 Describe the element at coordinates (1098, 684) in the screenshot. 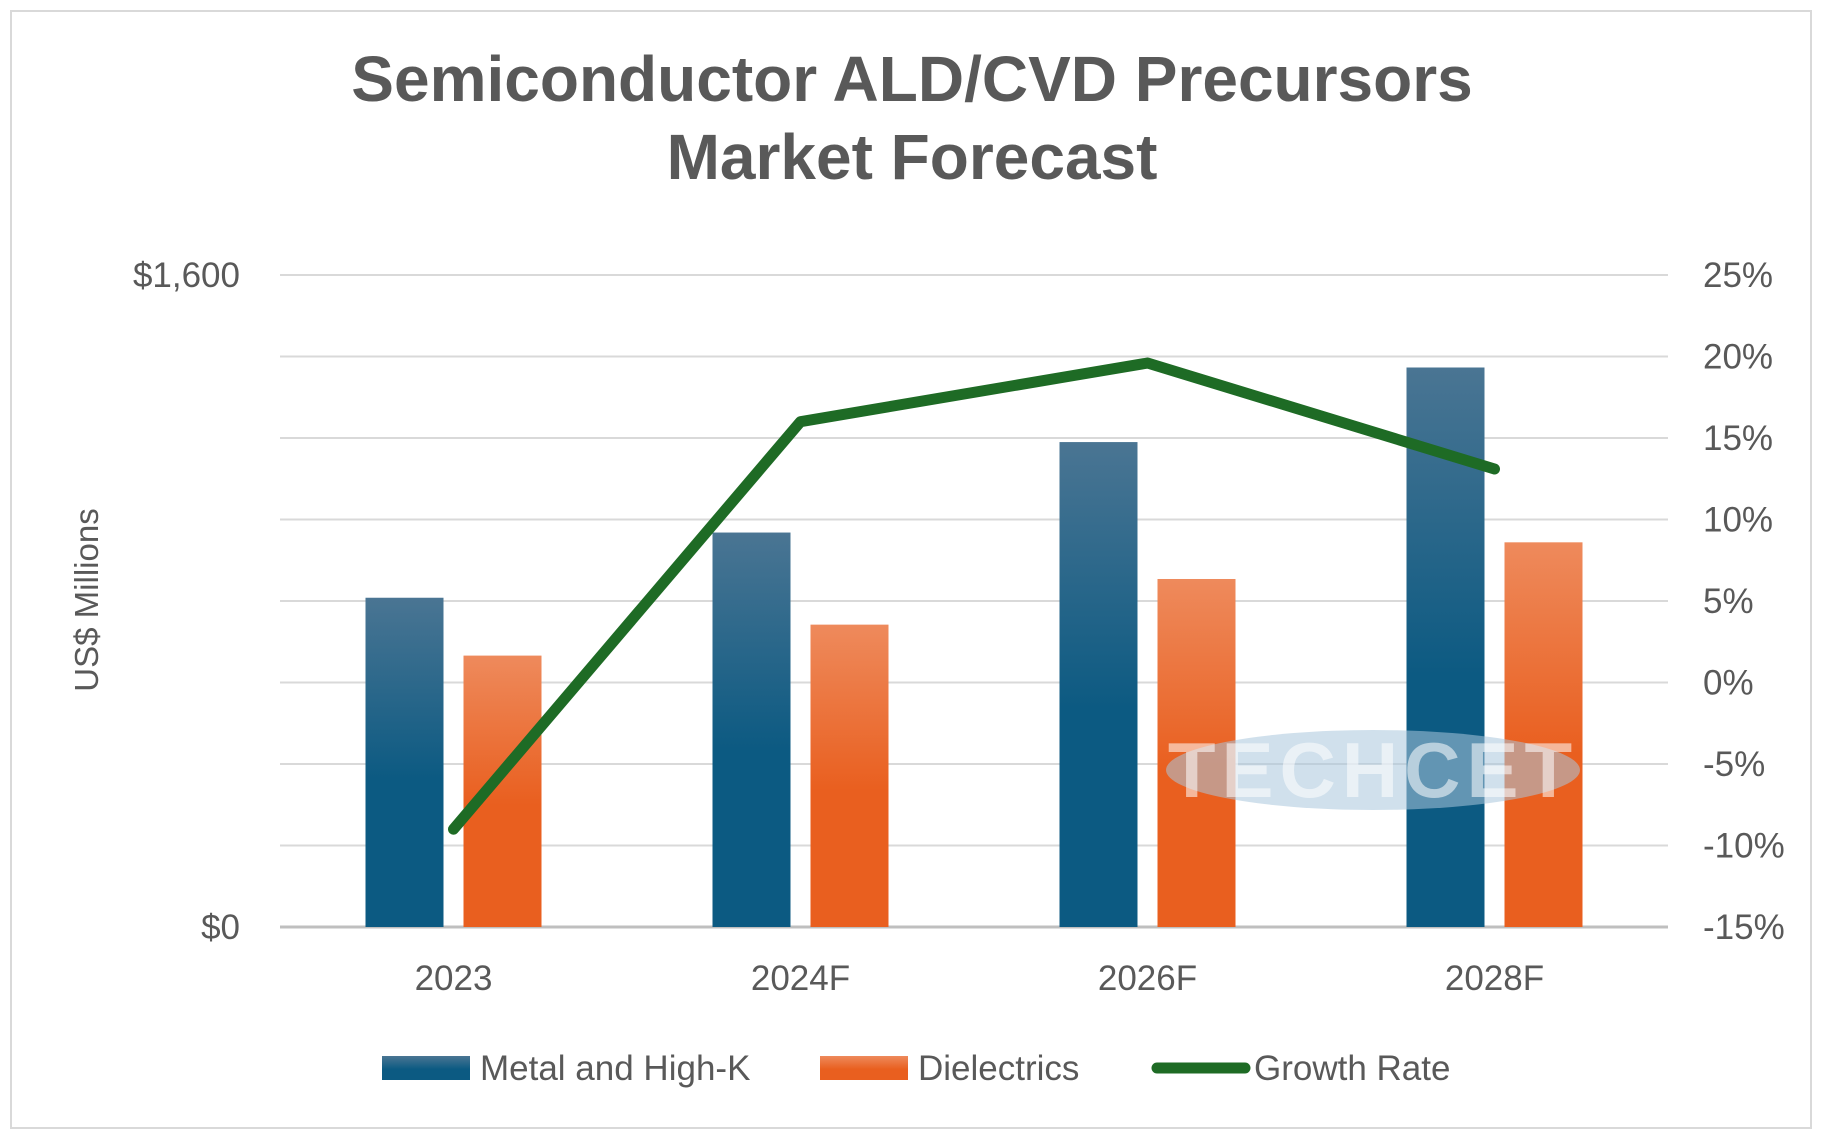

I see `bar-metal-high-k-2026F` at that location.